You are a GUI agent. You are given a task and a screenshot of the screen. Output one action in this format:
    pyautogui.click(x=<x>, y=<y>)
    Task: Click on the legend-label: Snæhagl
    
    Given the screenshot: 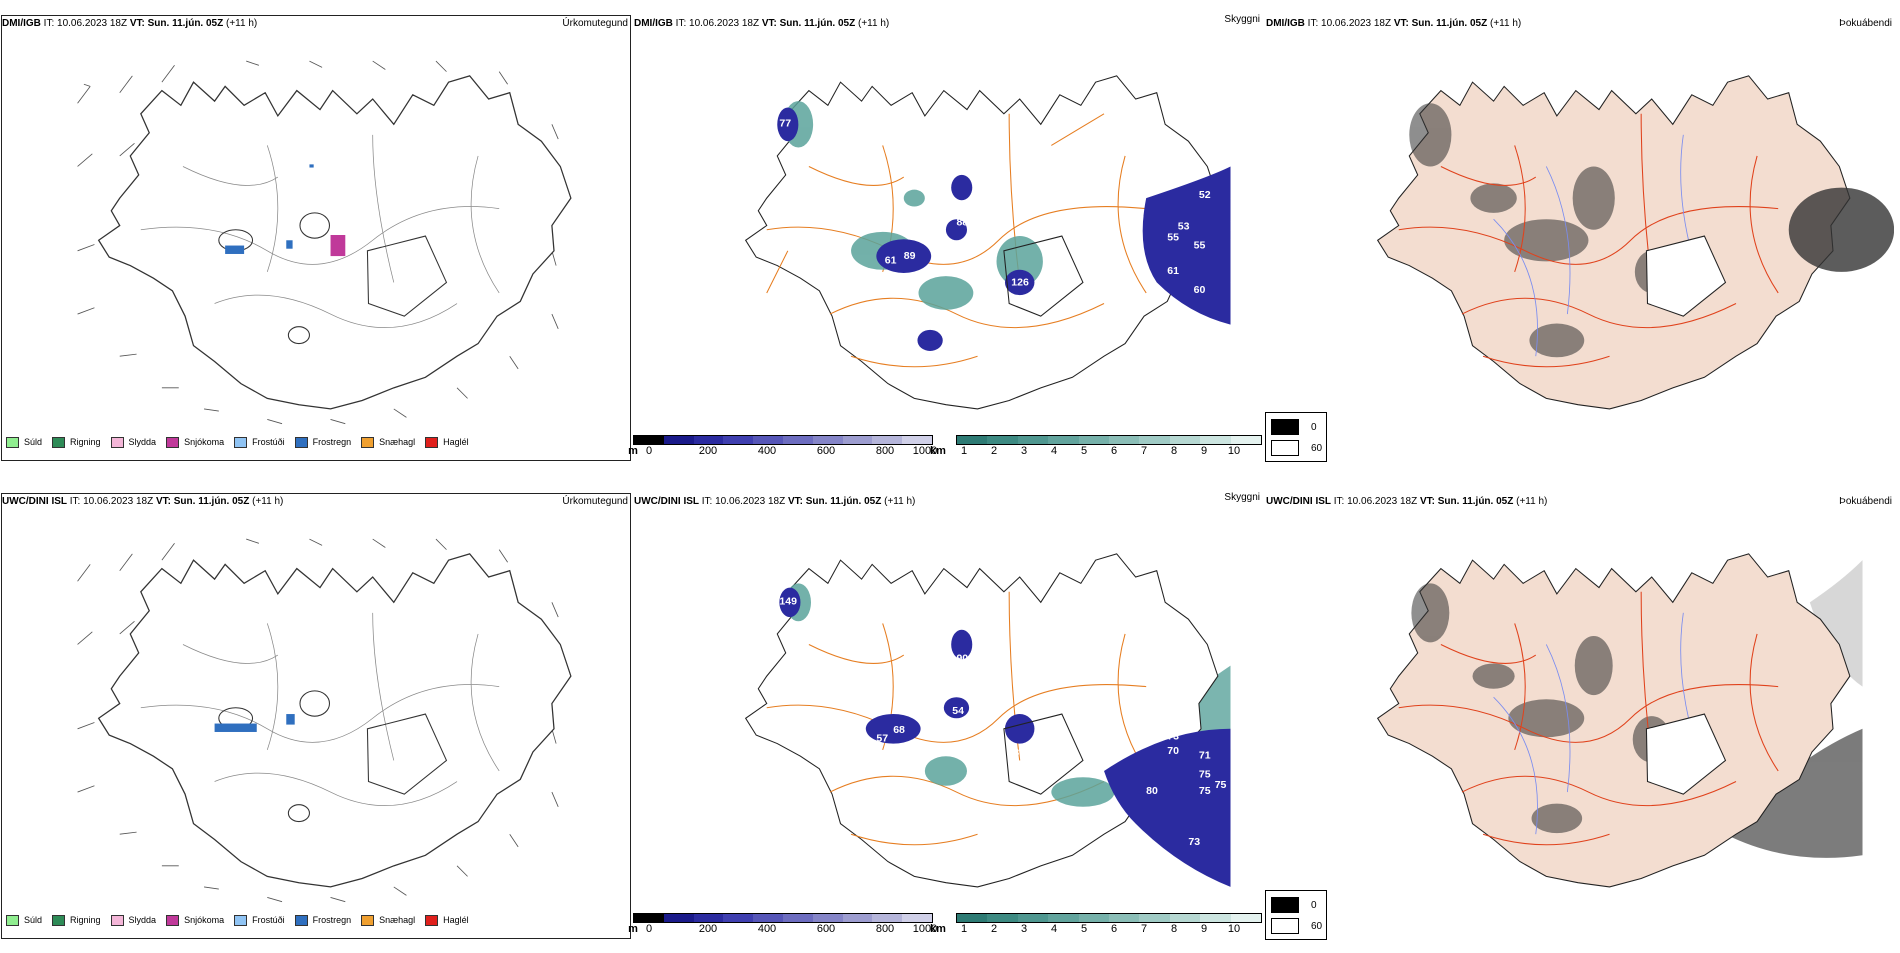 What is the action you would take?
    pyautogui.click(x=397, y=920)
    